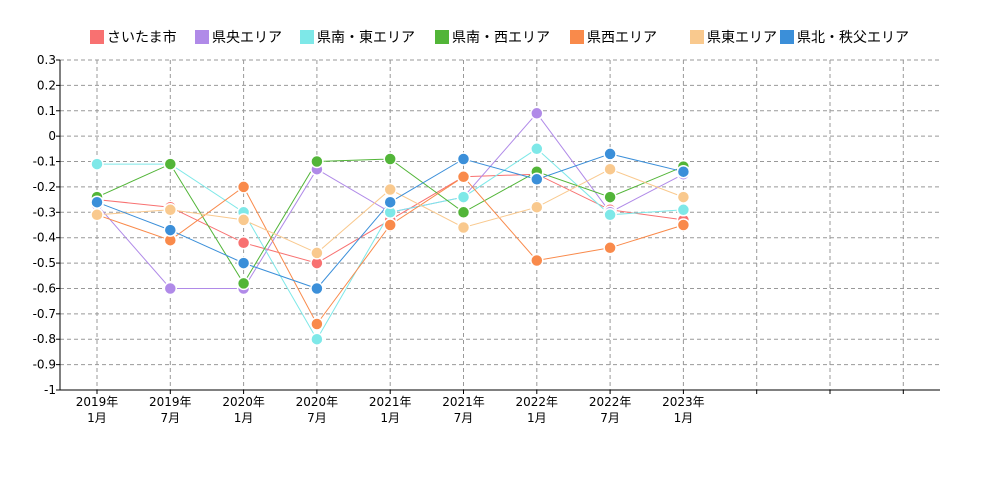  Describe the element at coordinates (622, 38) in the screenshot. I see `legend-label: 県西エリア` at that location.